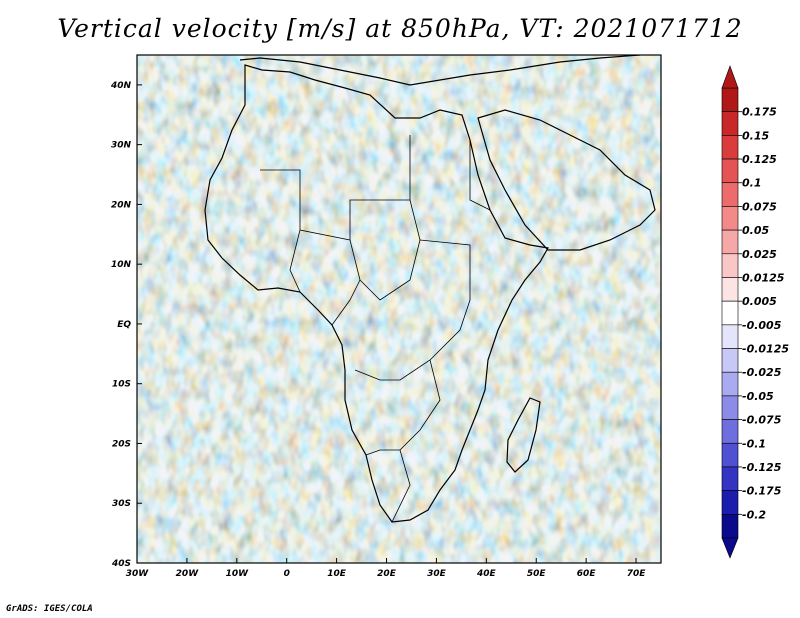 The height and width of the screenshot is (618, 800). What do you see at coordinates (762, 491) in the screenshot?
I see `colorbar-label: -0.175` at bounding box center [762, 491].